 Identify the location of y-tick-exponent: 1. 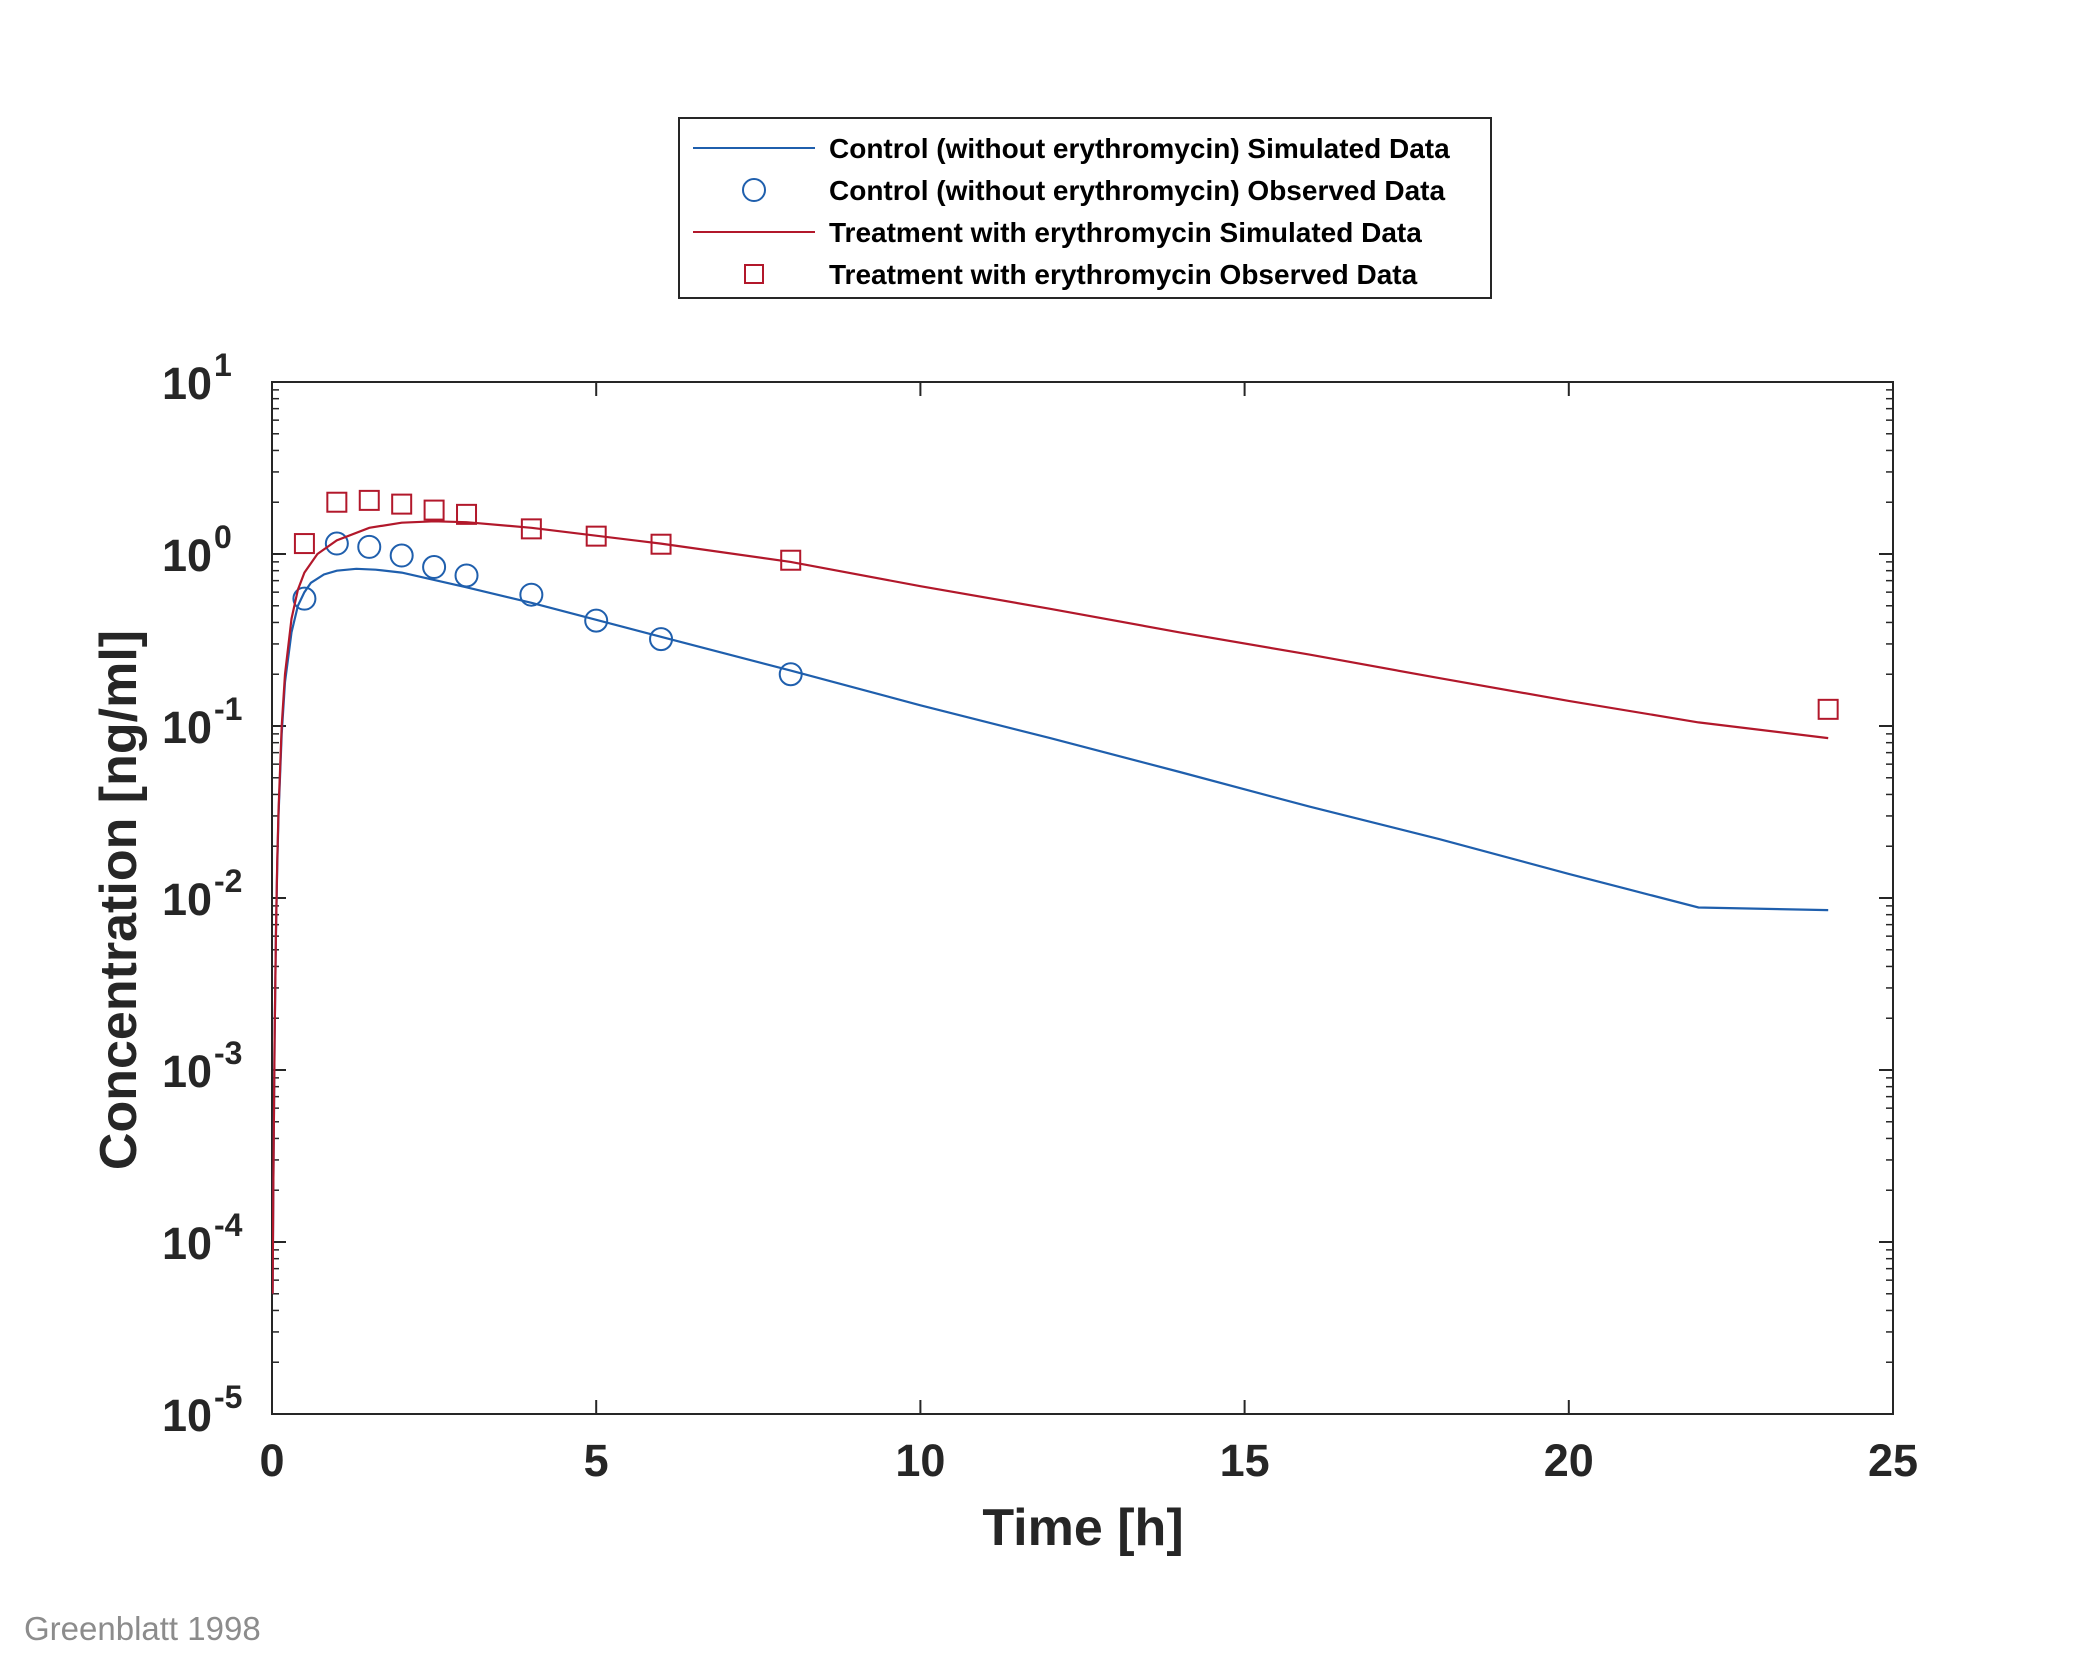
(223, 365).